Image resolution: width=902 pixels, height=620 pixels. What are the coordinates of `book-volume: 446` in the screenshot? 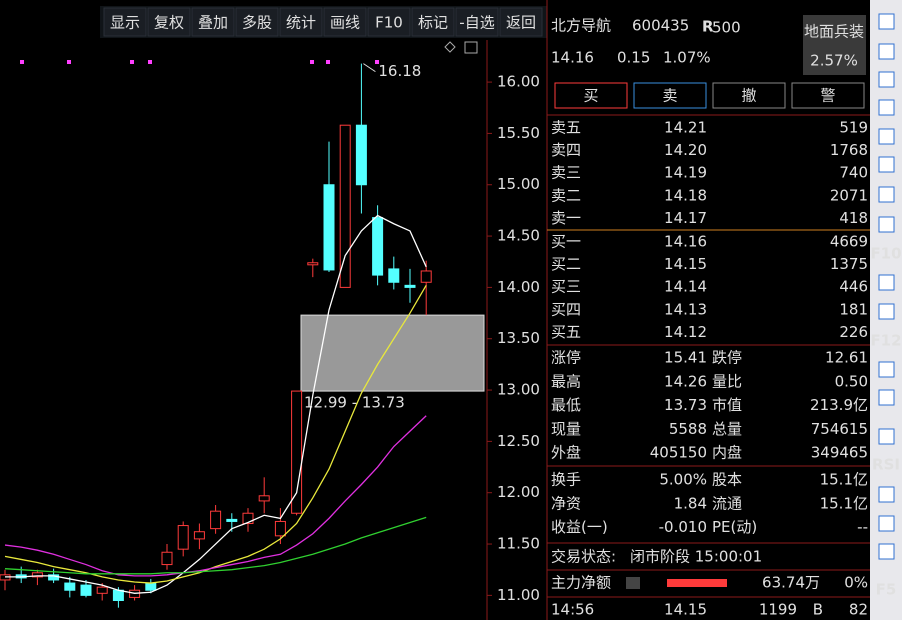 It's located at (853, 287).